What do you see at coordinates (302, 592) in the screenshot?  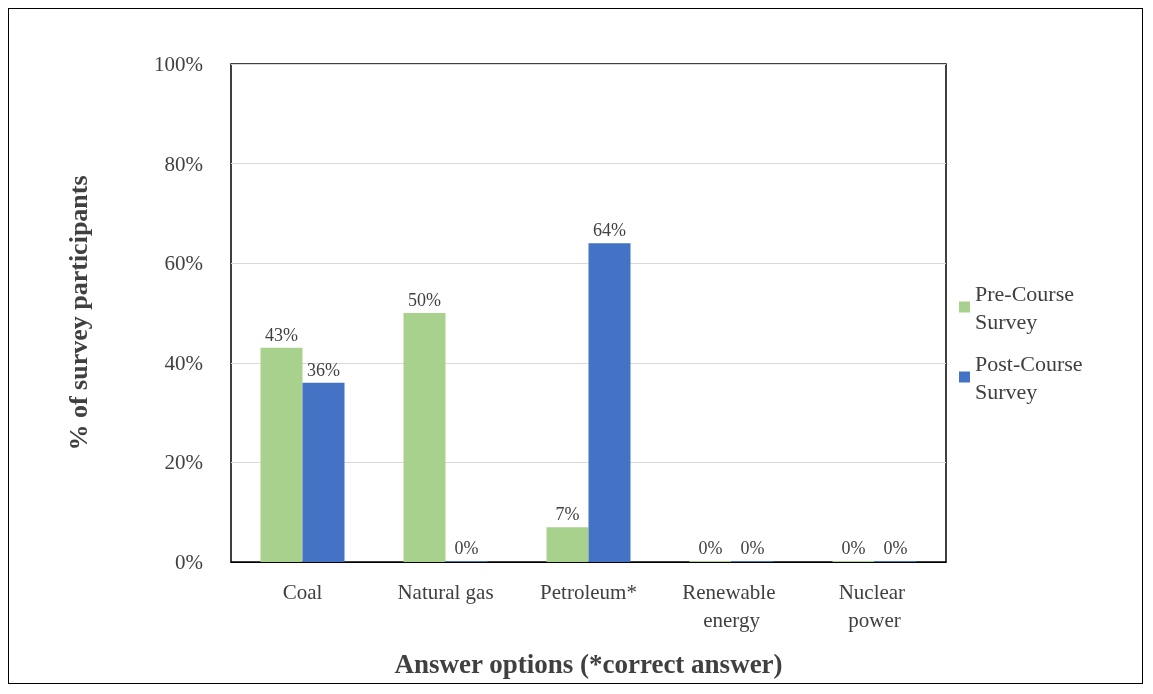 I see `x-tick-label: Coal` at bounding box center [302, 592].